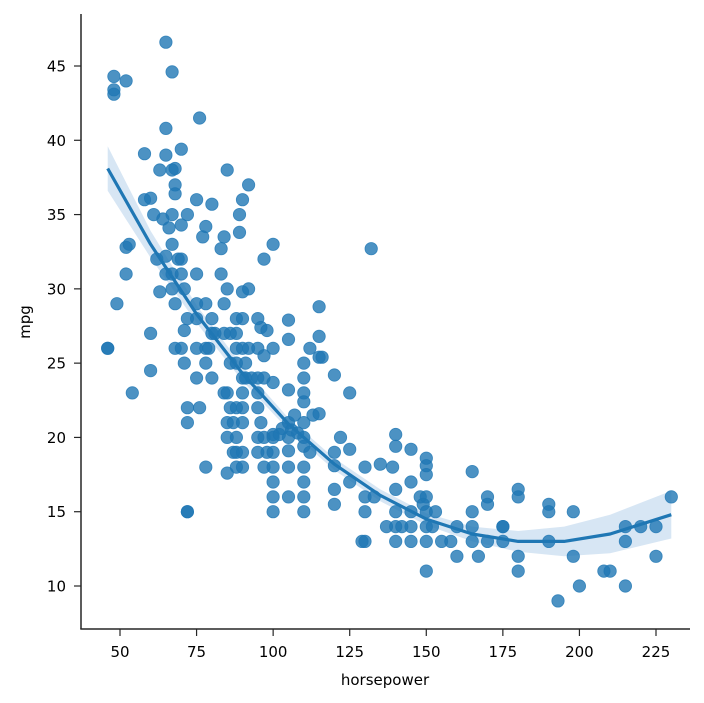  What do you see at coordinates (349, 652) in the screenshot?
I see `x-tick-label: 125` at bounding box center [349, 652].